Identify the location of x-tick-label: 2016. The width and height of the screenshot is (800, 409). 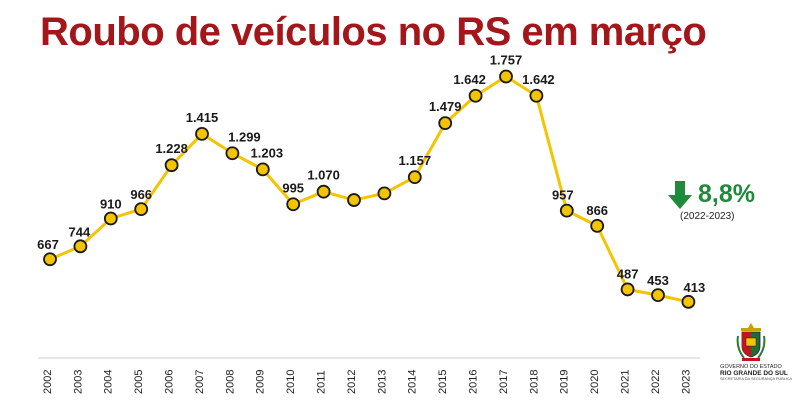
(474, 382).